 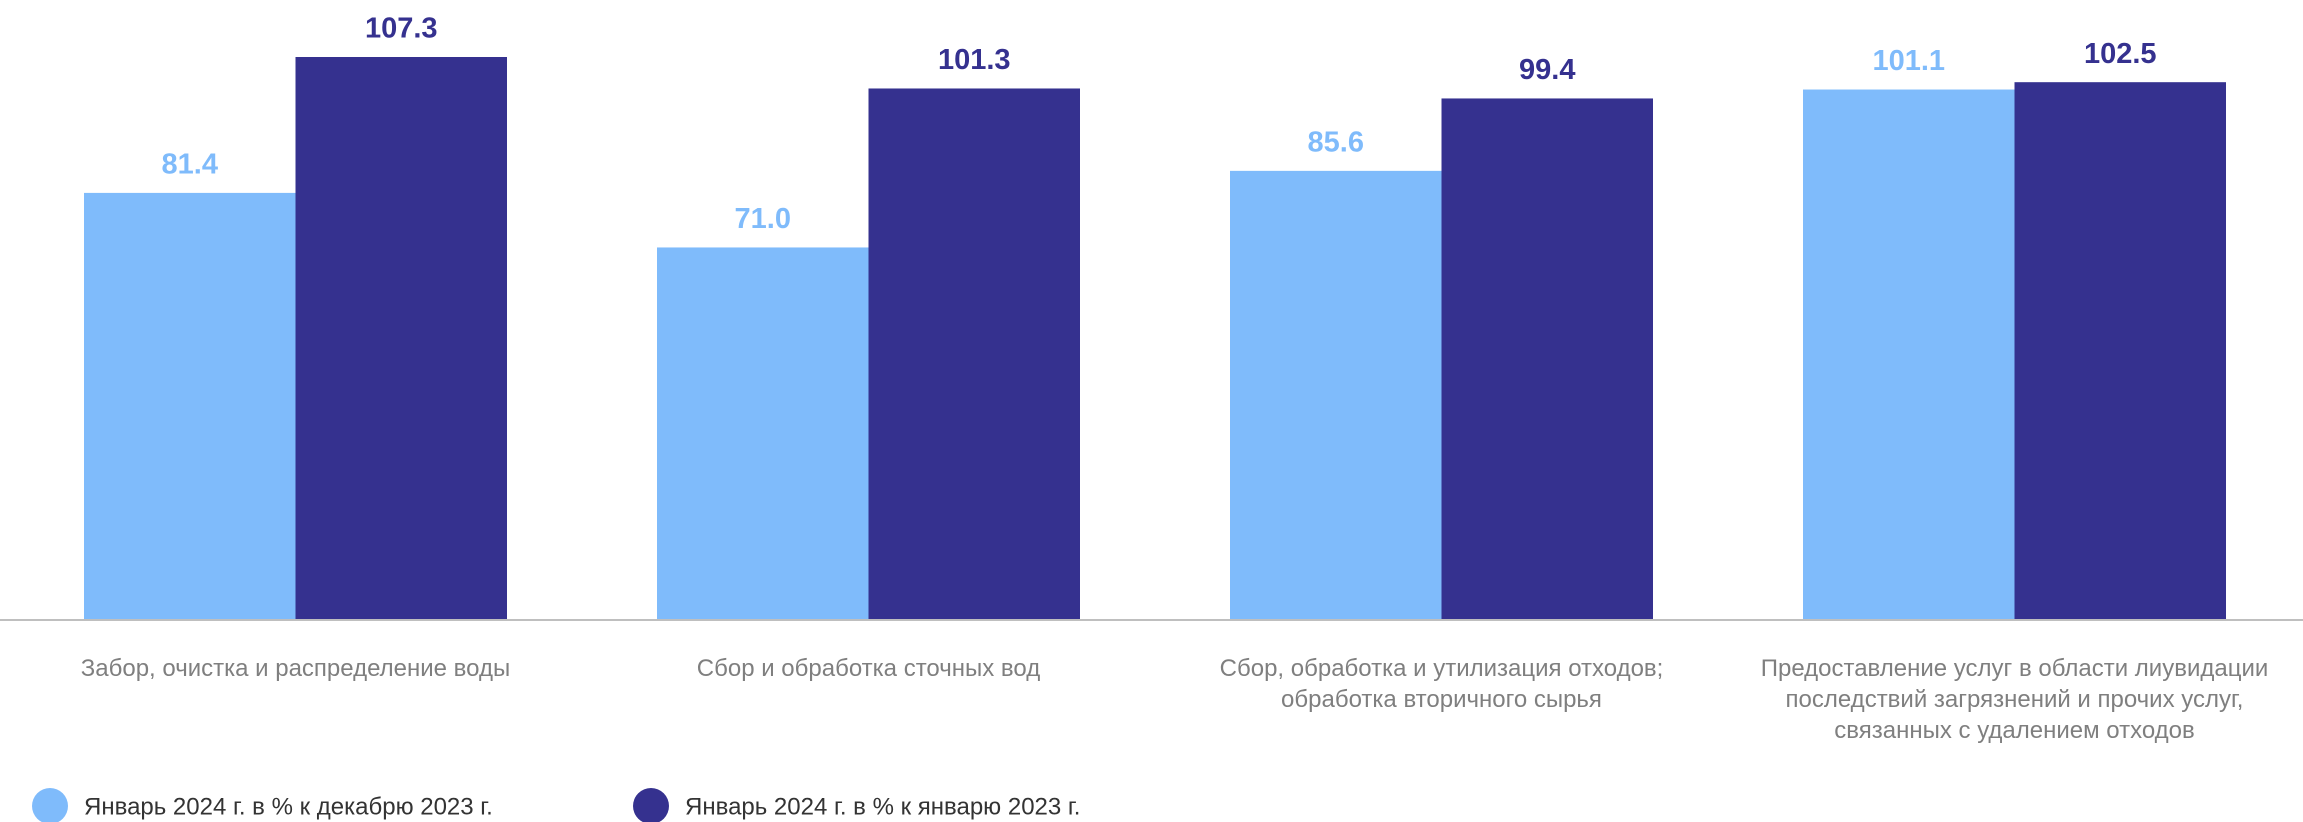 What do you see at coordinates (882, 806) in the screenshot?
I see `legend-label: Январь 2024 г. в % к январю 2023 г.` at bounding box center [882, 806].